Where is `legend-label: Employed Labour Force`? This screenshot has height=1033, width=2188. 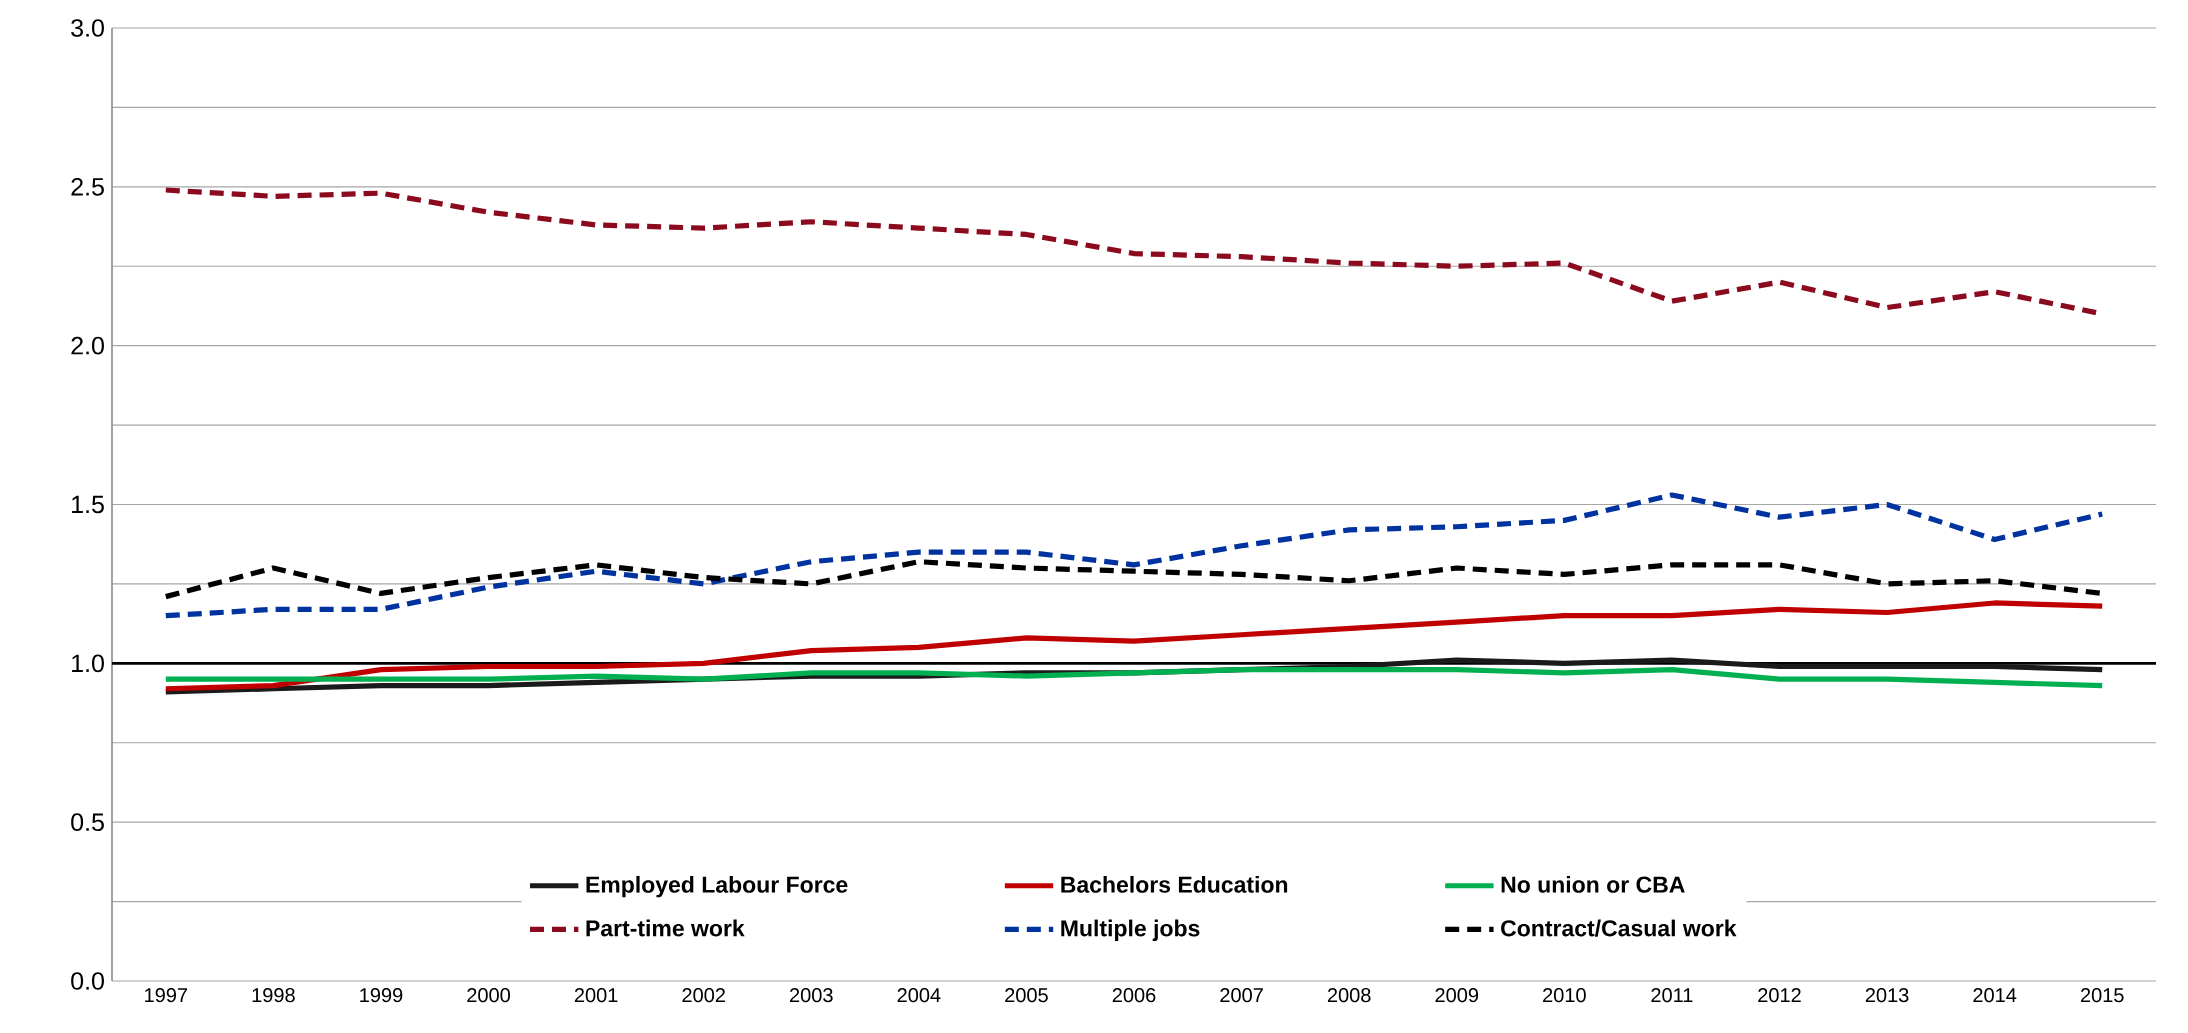 legend-label: Employed Labour Force is located at coordinates (717, 886).